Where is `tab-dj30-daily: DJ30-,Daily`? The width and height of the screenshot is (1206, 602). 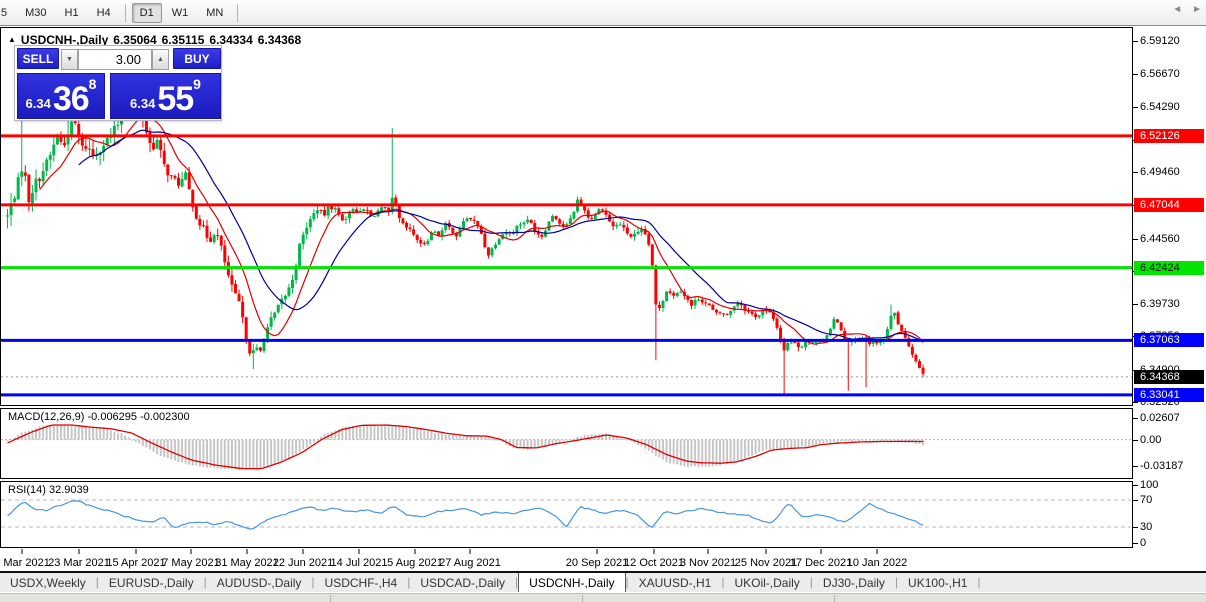
tab-dj30-daily: DJ30-,Daily is located at coordinates (853, 583).